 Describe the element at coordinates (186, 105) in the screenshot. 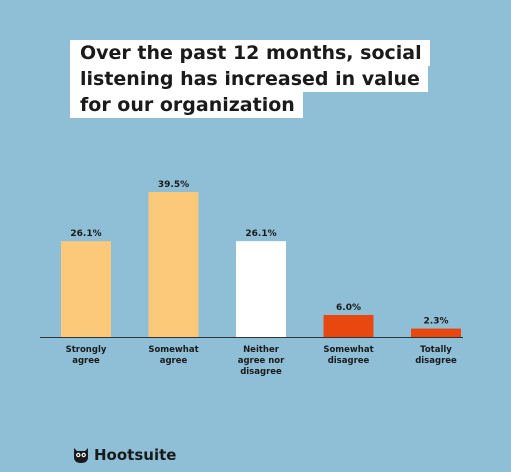

I see `title-line-3: for our organization` at that location.